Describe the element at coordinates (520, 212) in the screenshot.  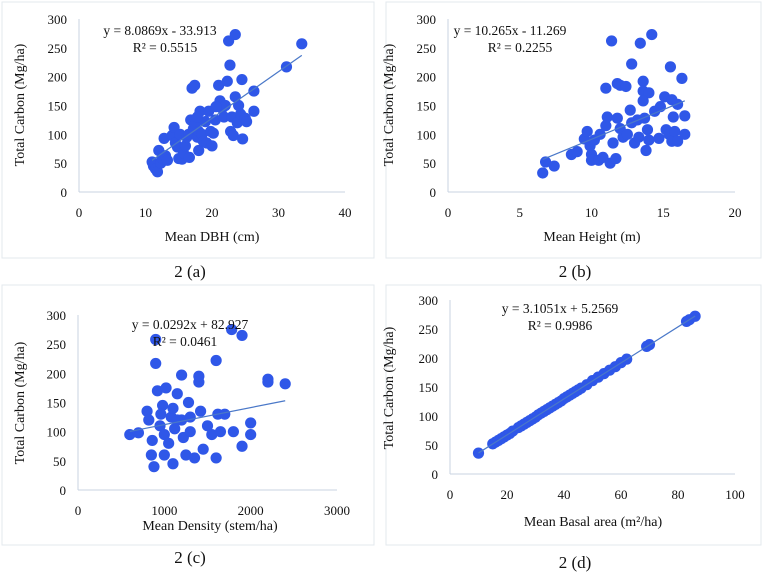
I see `x-tick-label: 5` at that location.